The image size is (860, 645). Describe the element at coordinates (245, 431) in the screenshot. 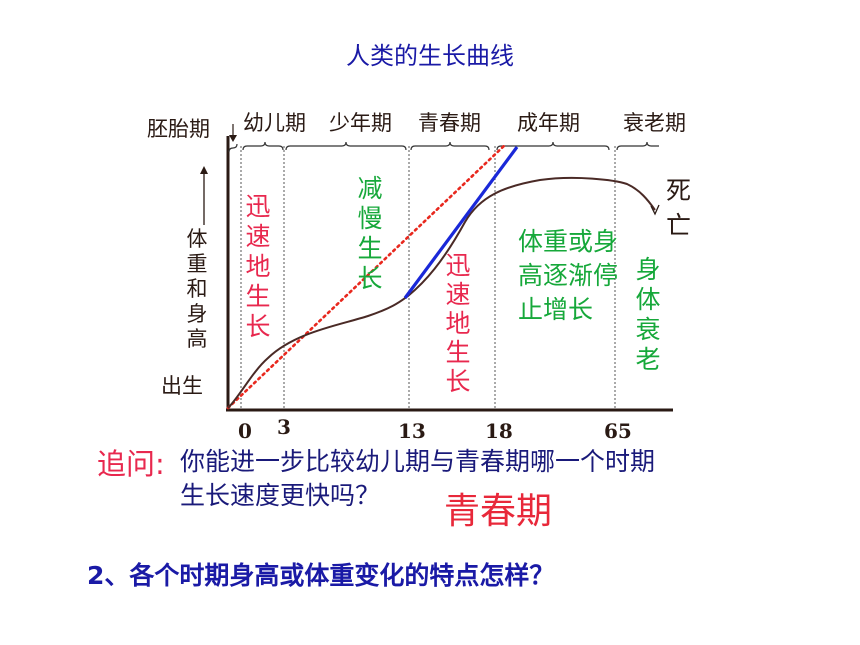

I see `x-tick-0: 0` at that location.